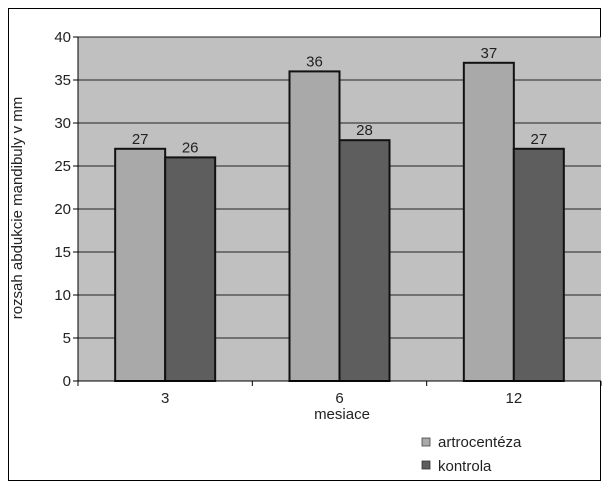  What do you see at coordinates (165, 398) in the screenshot?
I see `x-tick-label: 3` at bounding box center [165, 398].